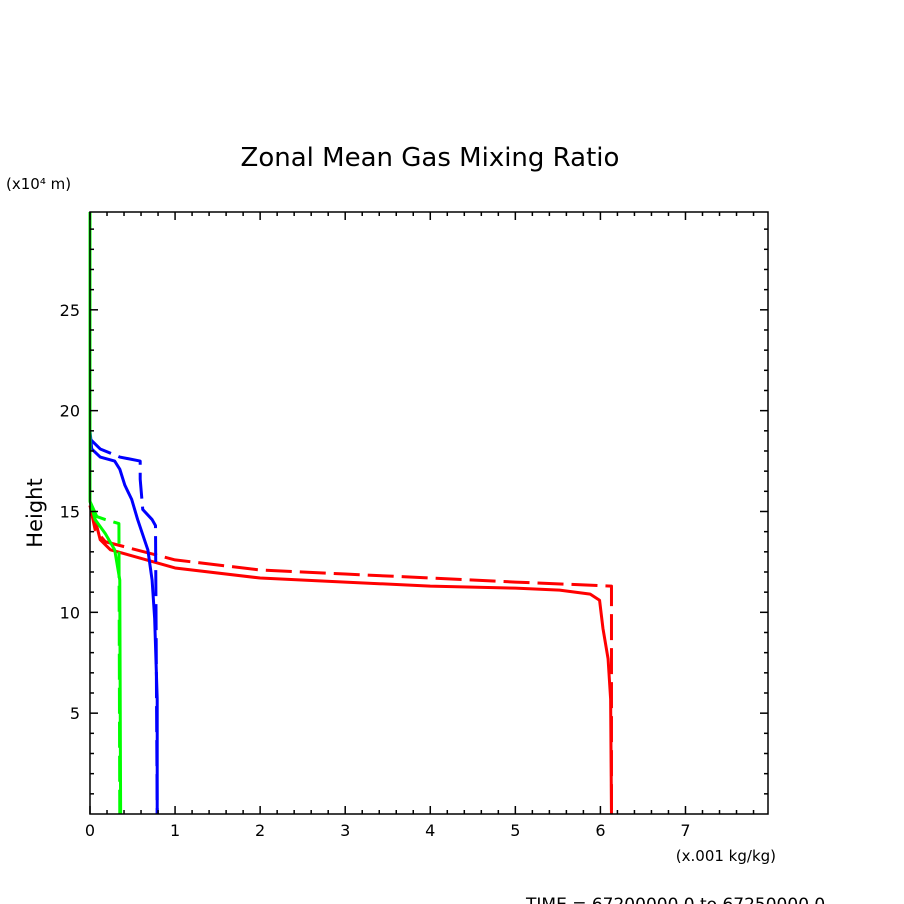 This screenshot has height=904, width=904. What do you see at coordinates (70, 511) in the screenshot?
I see `y-tick-label: 15` at bounding box center [70, 511].